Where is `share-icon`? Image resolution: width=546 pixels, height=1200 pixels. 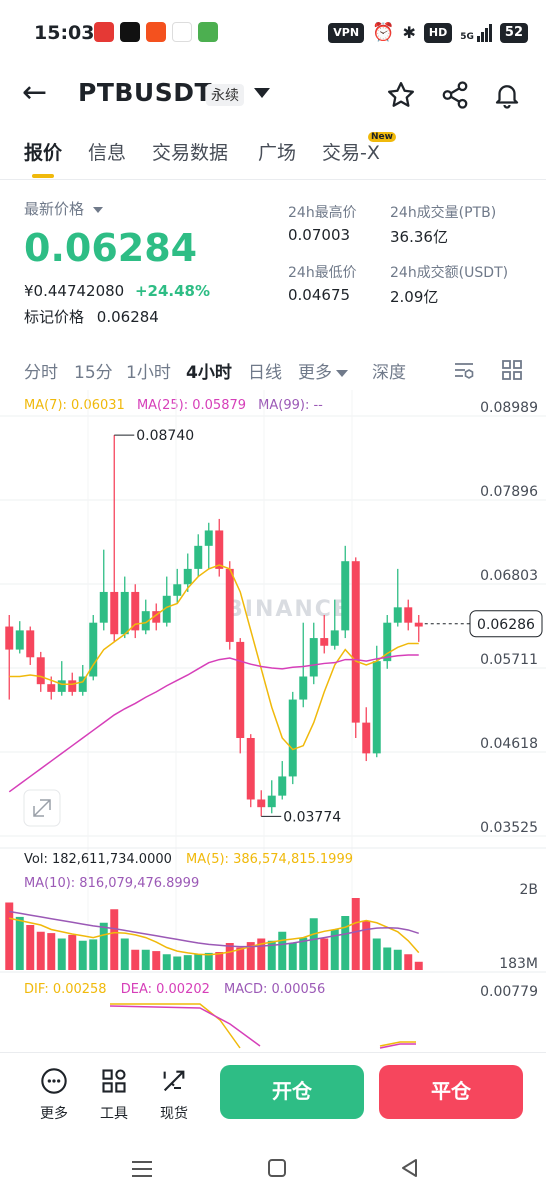
share-icon is located at coordinates (455, 95).